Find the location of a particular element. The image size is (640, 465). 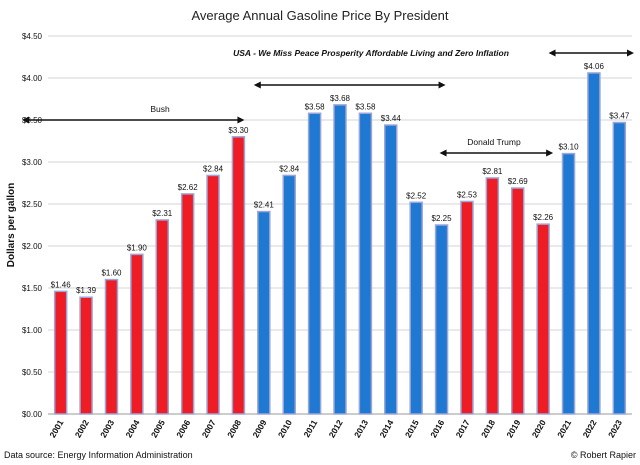

data-label: $3.47 is located at coordinates (619, 116).